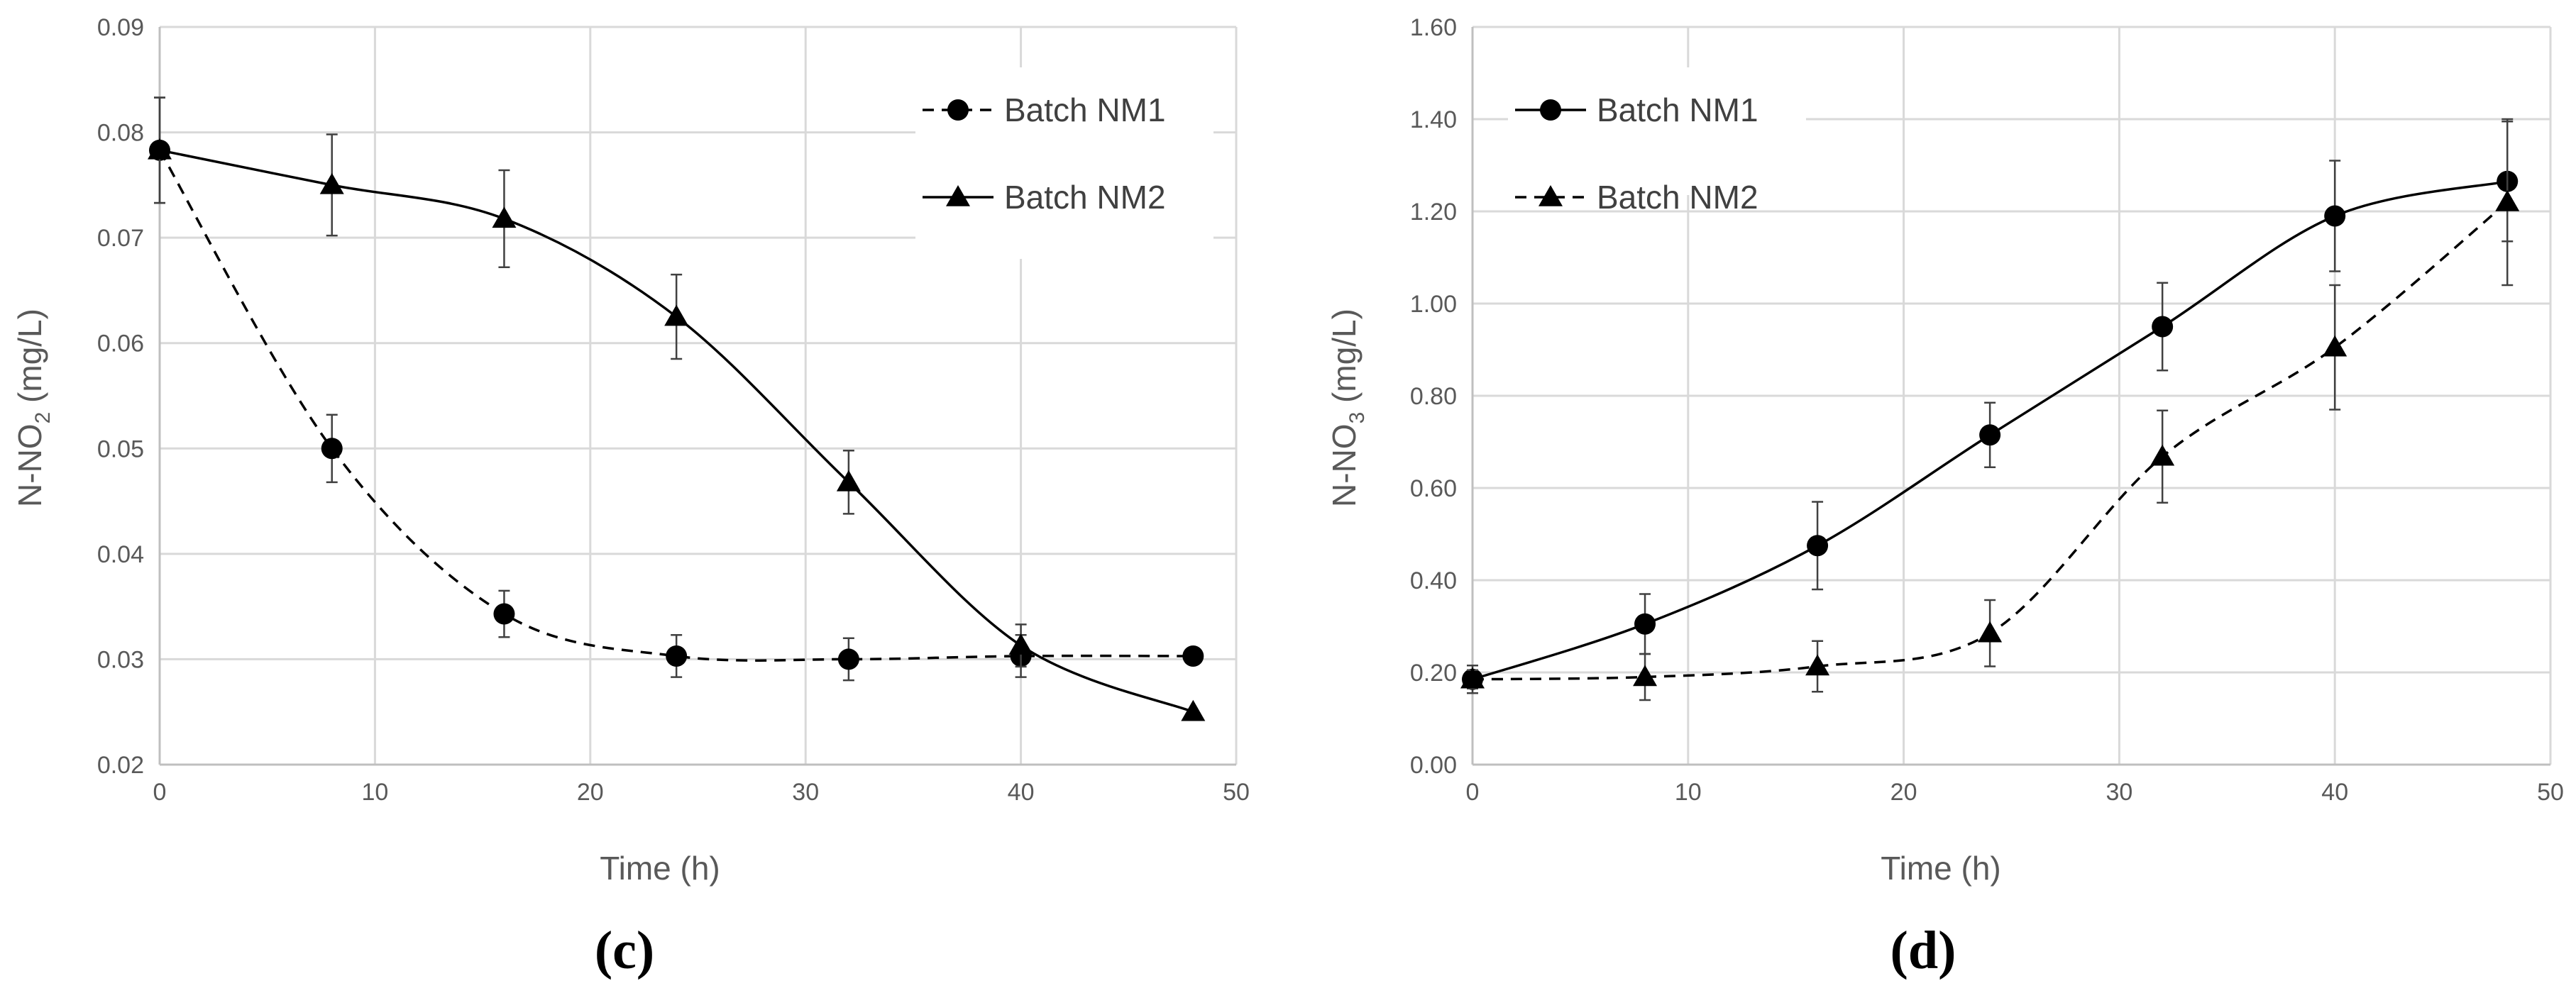 The image size is (2576, 993). I want to click on y-tick-label: 0.03, so click(120, 659).